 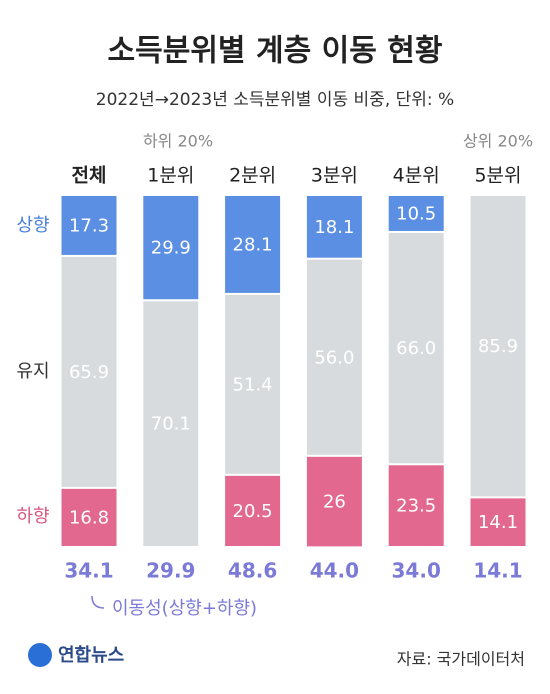 What do you see at coordinates (275, 51) in the screenshot?
I see `chart-title: 소득분위별 계층 이동 현황` at bounding box center [275, 51].